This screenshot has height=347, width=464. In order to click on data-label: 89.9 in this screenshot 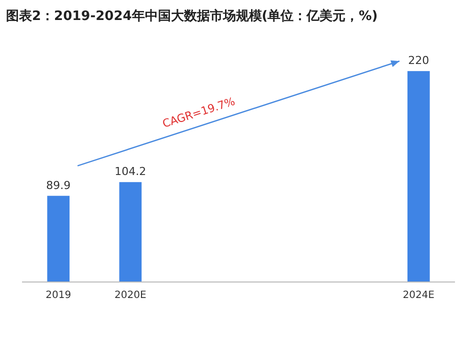, I will do `click(58, 185)`.